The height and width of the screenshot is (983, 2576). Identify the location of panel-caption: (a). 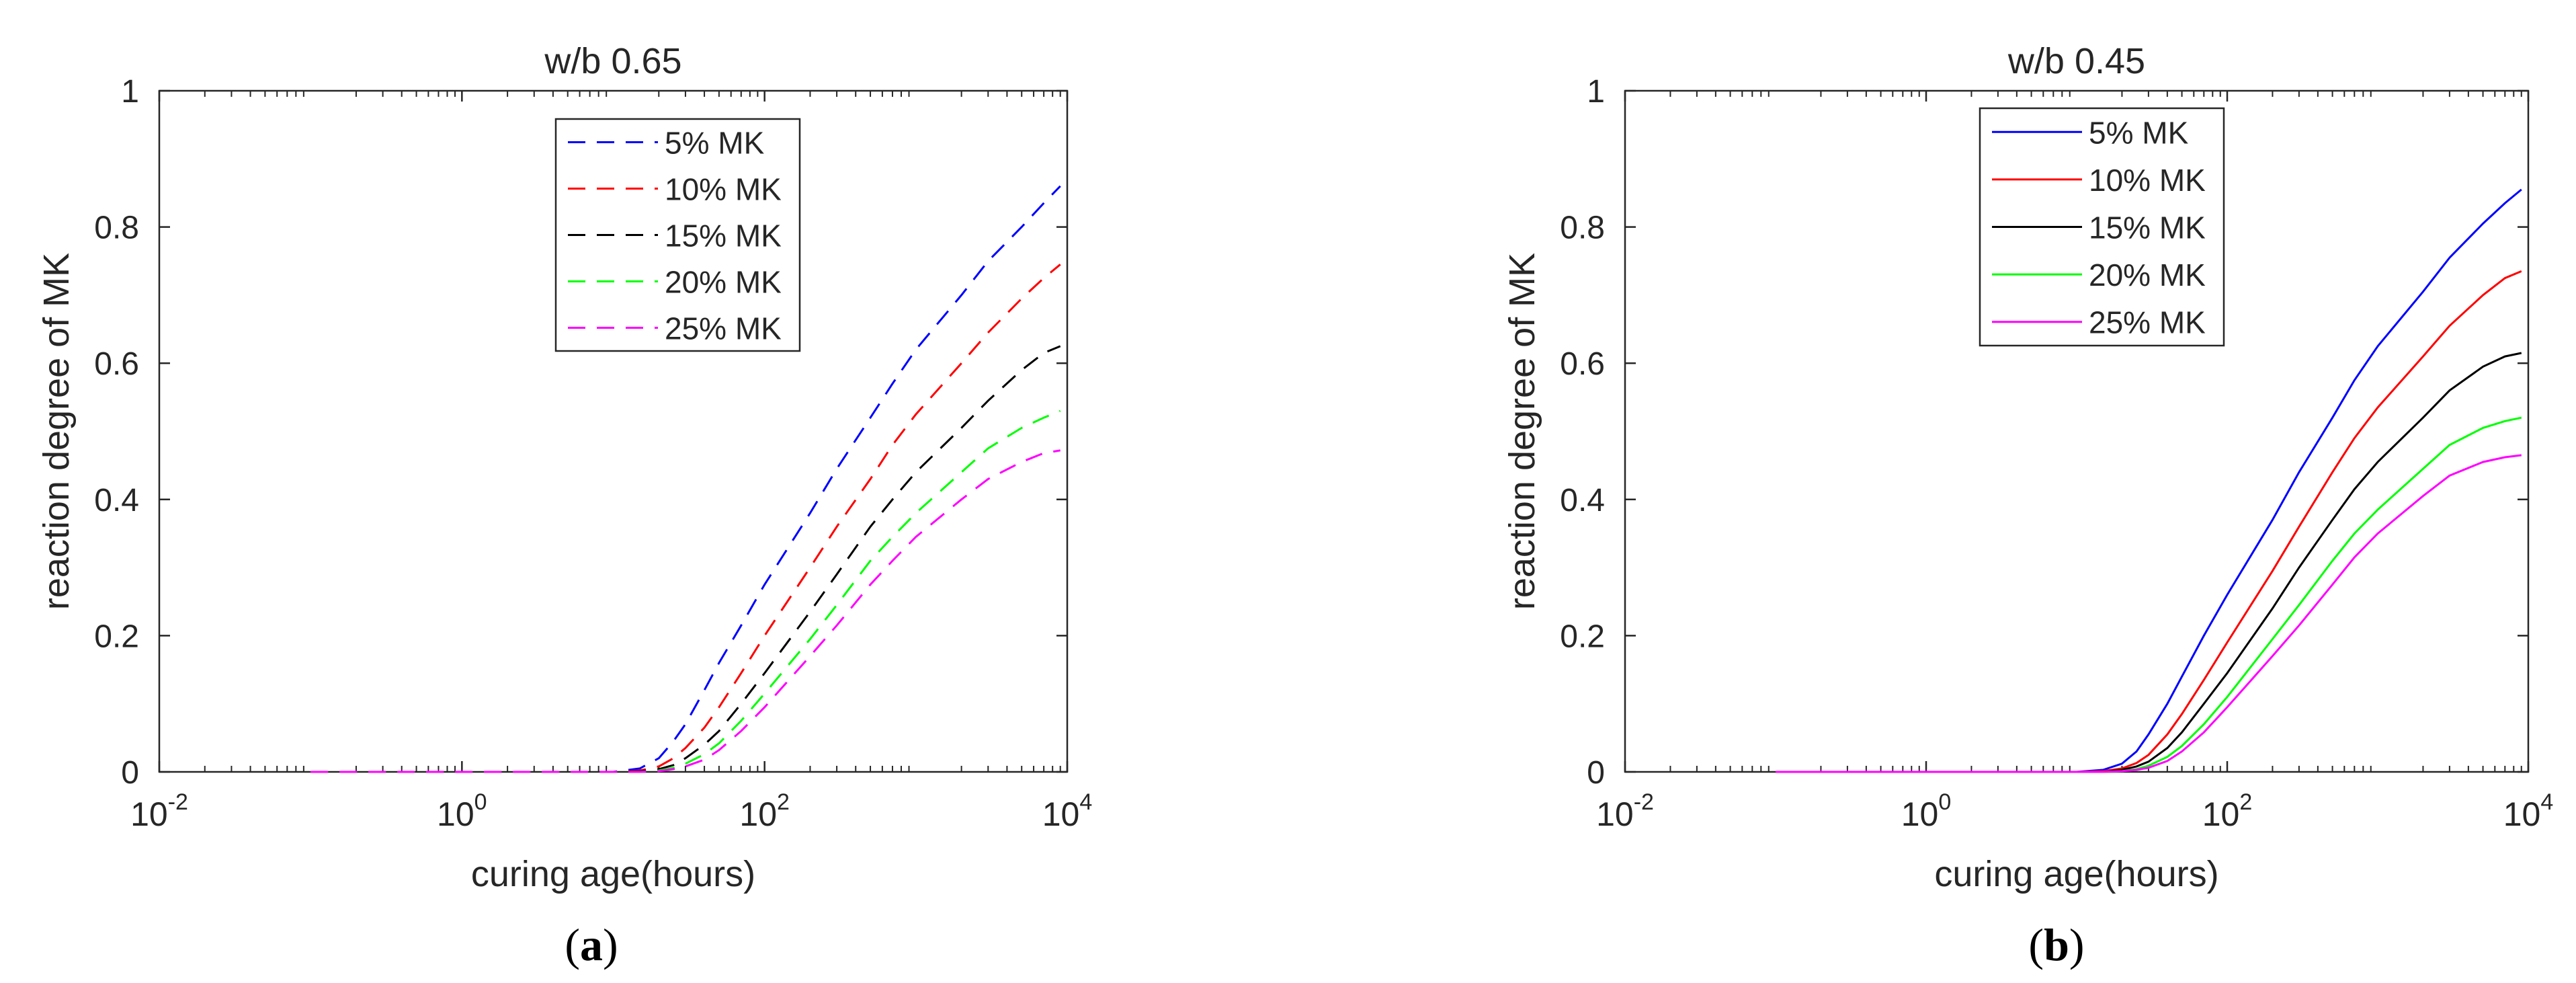
(591, 944).